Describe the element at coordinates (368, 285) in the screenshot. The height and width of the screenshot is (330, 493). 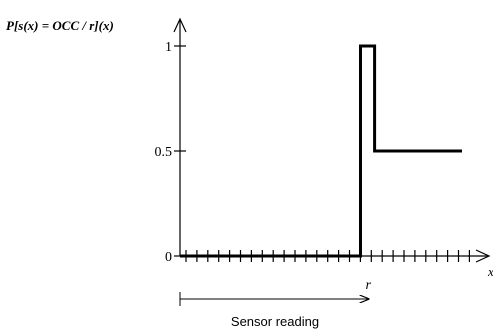
I see `r-marker-label: r` at that location.